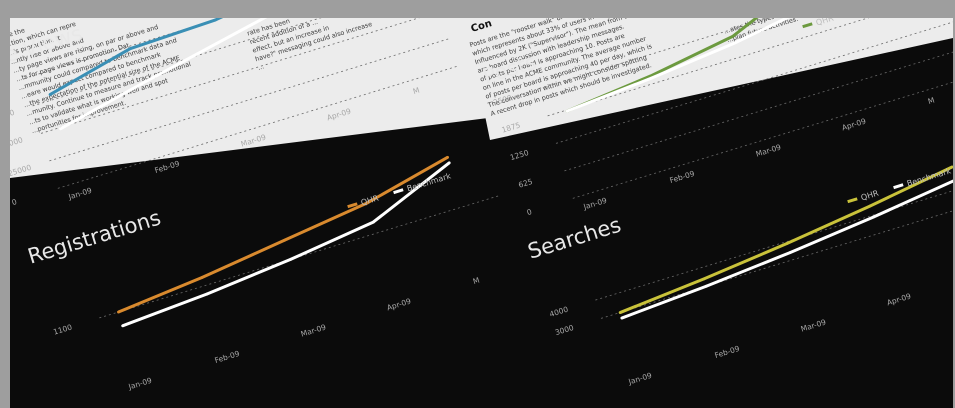 The image size is (955, 408). What do you see at coordinates (62, 329) in the screenshot?
I see `y-tick-label: 1100` at bounding box center [62, 329].